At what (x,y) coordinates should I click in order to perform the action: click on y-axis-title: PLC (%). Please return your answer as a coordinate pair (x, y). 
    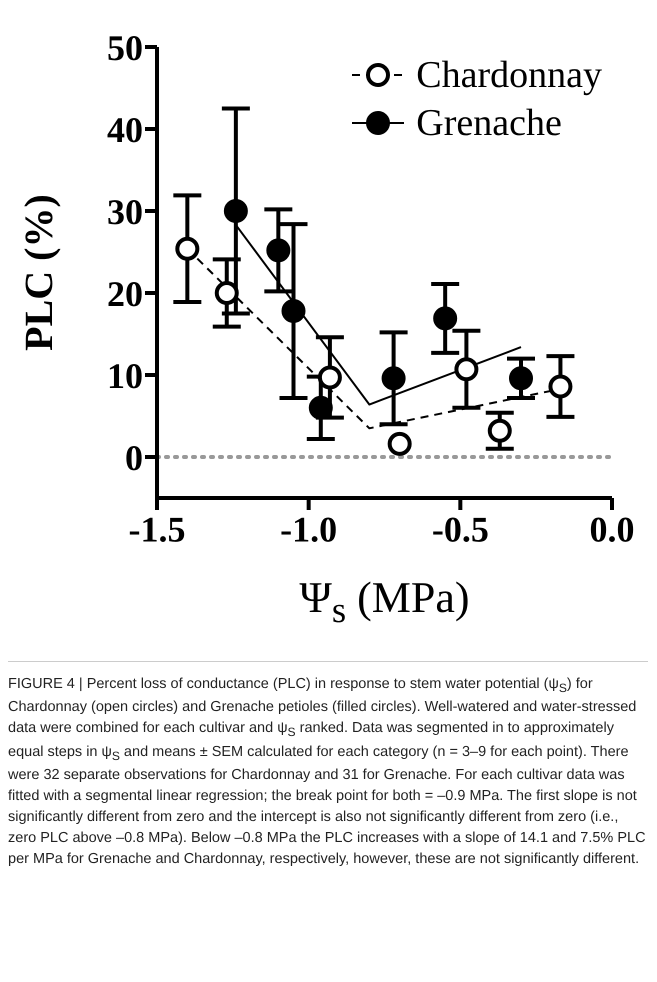
    Looking at the image, I should click on (38, 272).